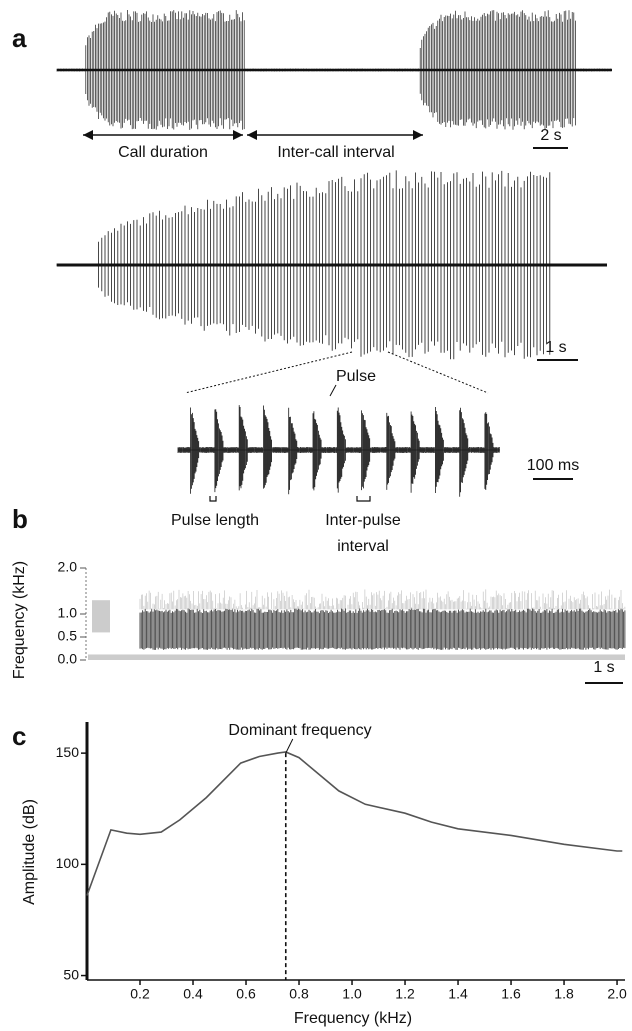 Image resolution: width=632 pixels, height=1031 pixels. What do you see at coordinates (19, 620) in the screenshot?
I see `y-axis-label: Frequency (kHz)` at bounding box center [19, 620].